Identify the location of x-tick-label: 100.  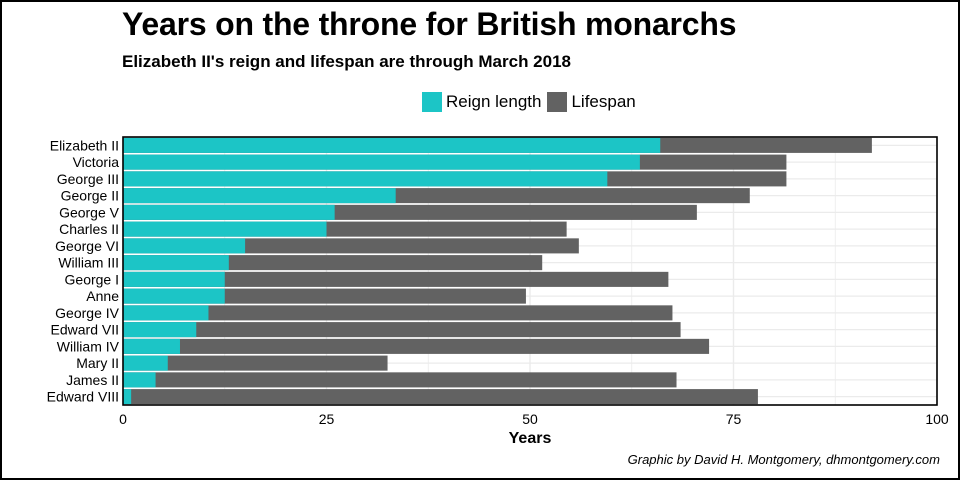
(937, 419).